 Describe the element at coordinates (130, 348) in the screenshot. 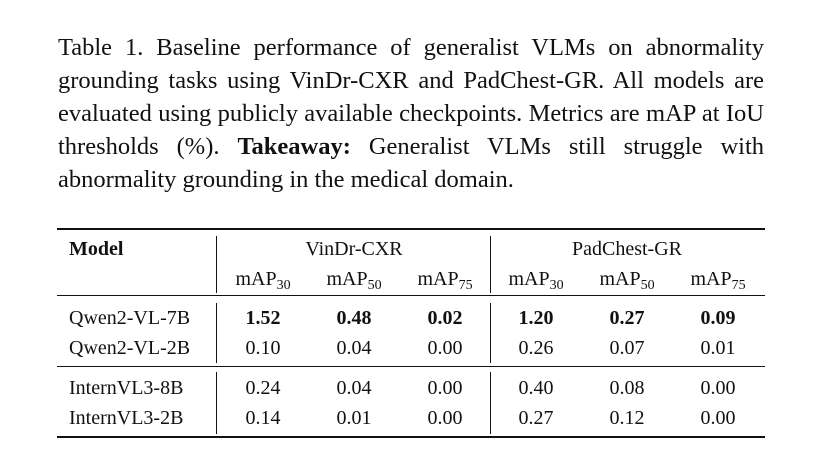

I see `table-row-model: Qwen2-VL-2B` at that location.